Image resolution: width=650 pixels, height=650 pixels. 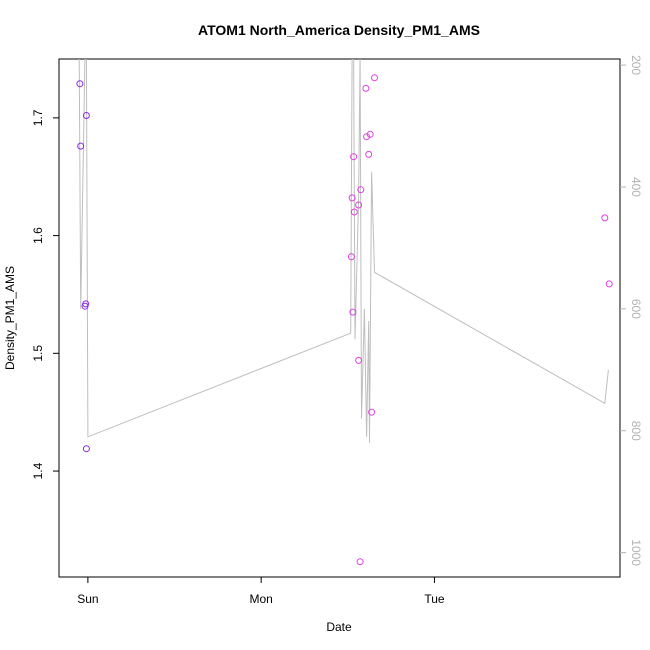 What do you see at coordinates (636, 65) in the screenshot?
I see `right-tick-label: 200` at bounding box center [636, 65].